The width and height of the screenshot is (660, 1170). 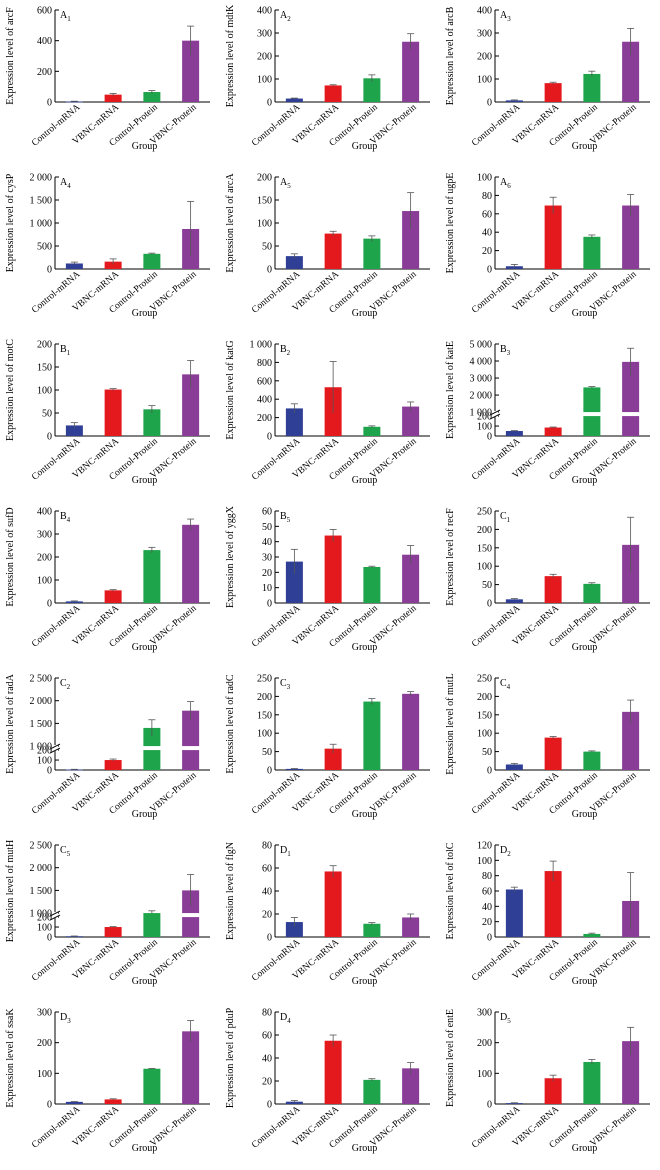 What do you see at coordinates (48, 247) in the screenshot?
I see `y-tick: 500` at bounding box center [48, 247].